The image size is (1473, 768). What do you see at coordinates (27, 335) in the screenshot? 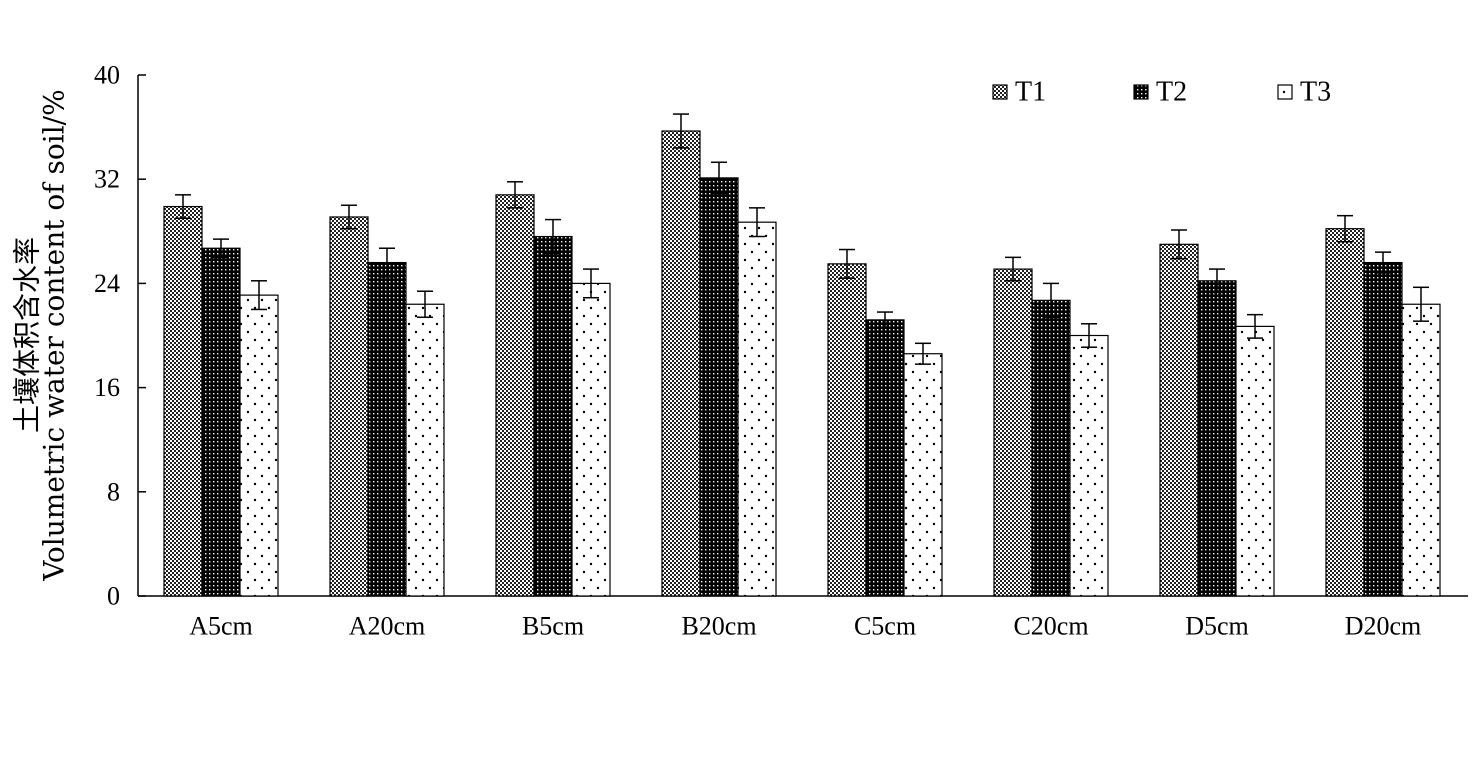
I see `y-axis-title-cn: 土壤体积含水率` at bounding box center [27, 335].